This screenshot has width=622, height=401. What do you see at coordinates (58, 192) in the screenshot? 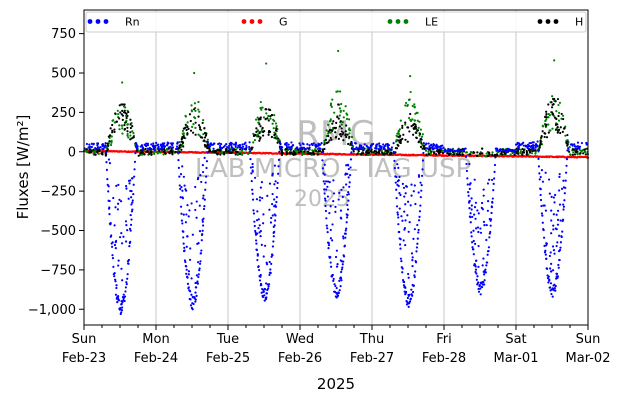
I see `y-tick-label: −250` at bounding box center [58, 192].